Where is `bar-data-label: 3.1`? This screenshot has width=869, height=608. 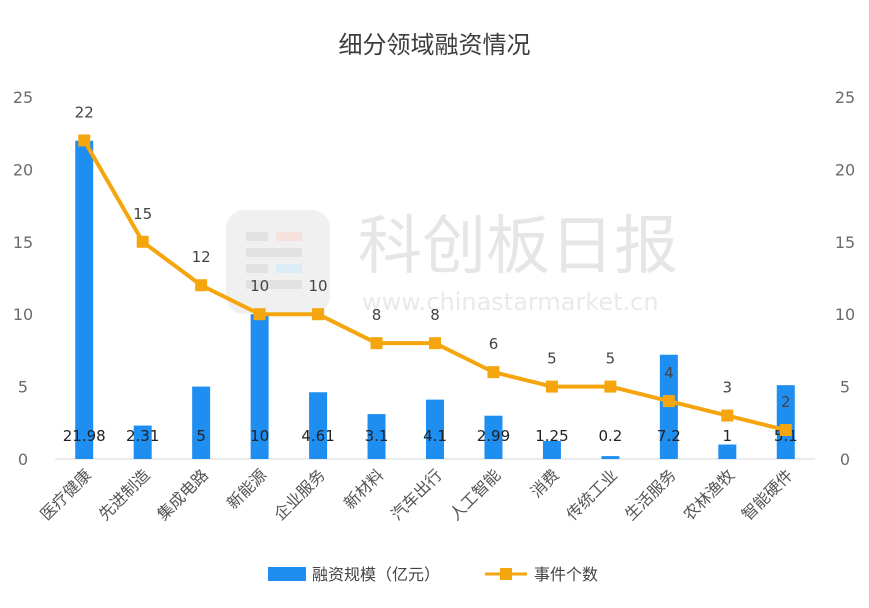 bar-data-label: 3.1 is located at coordinates (377, 436).